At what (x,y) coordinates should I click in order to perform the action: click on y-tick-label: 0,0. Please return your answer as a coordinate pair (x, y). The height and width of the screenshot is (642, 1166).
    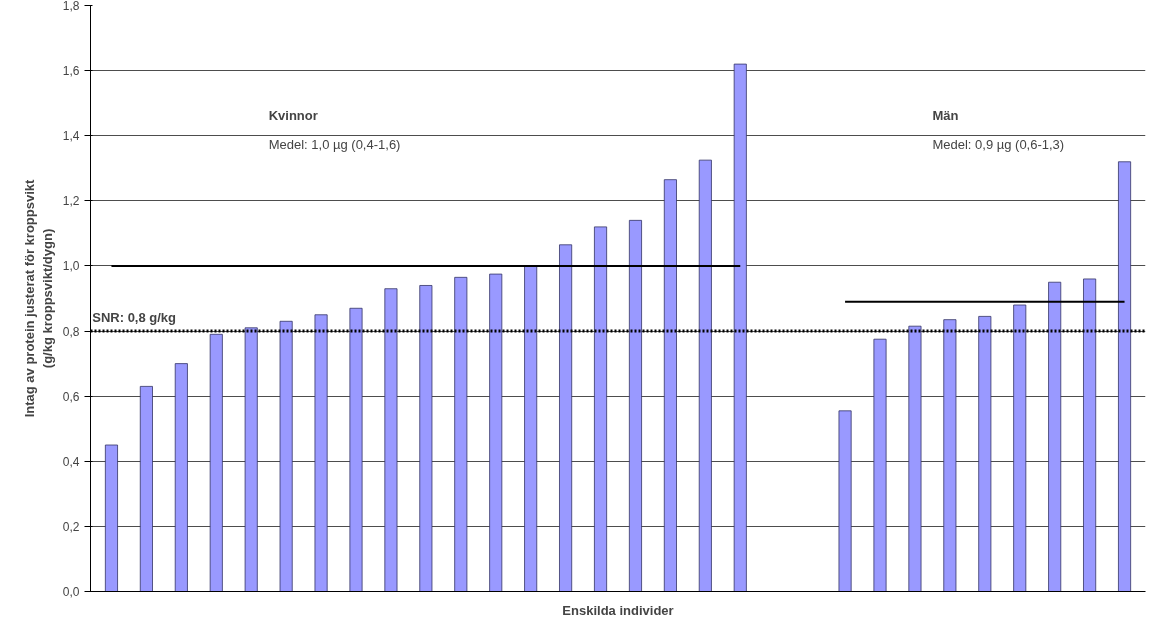
    Looking at the image, I should click on (71, 592).